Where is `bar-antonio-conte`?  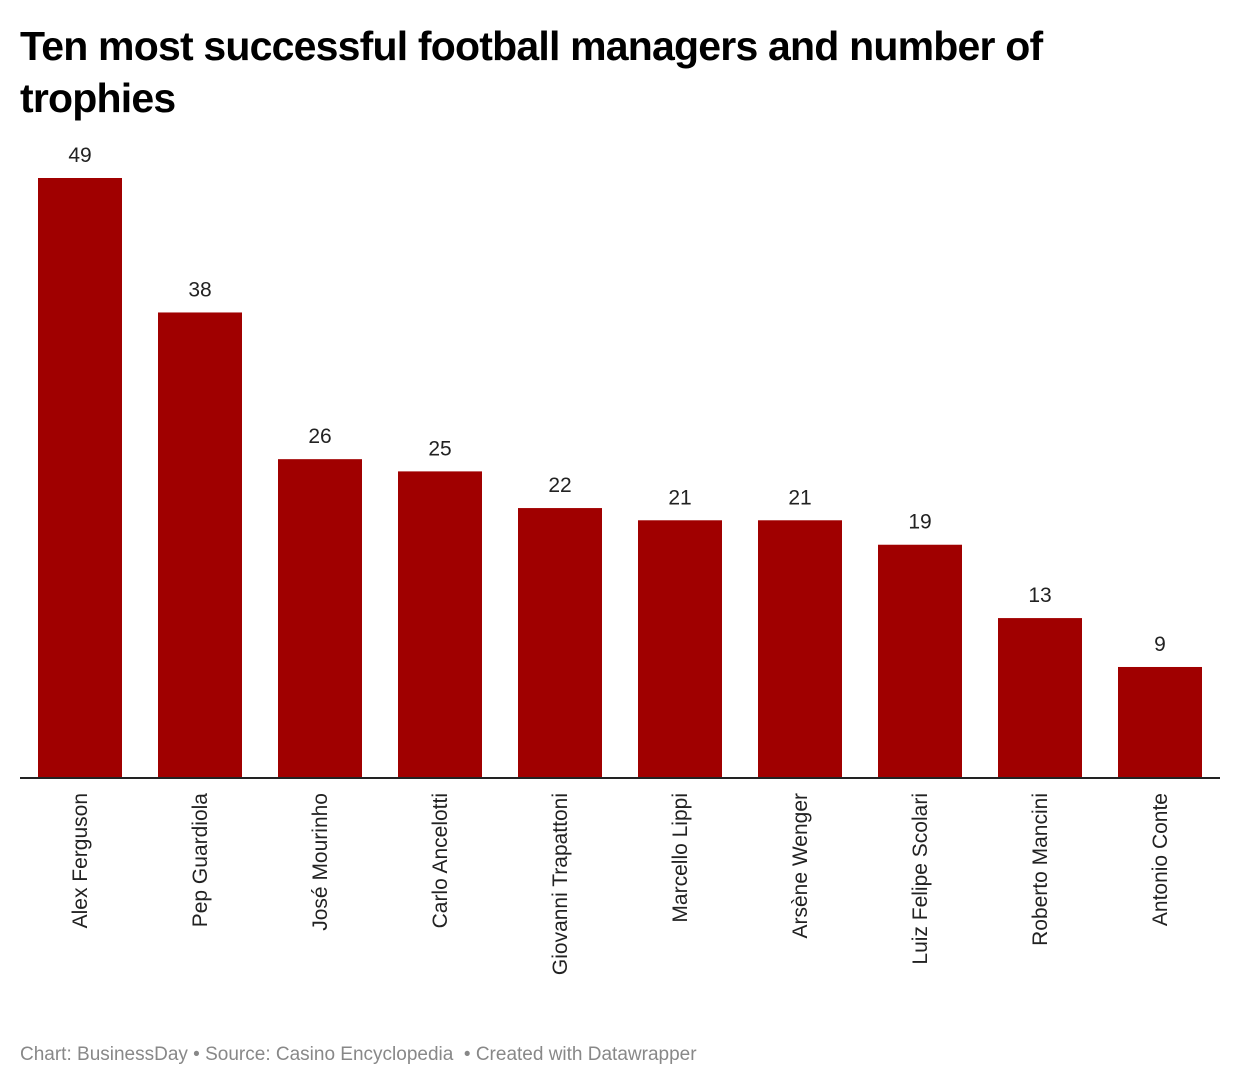 bar-antonio-conte is located at coordinates (1160, 721).